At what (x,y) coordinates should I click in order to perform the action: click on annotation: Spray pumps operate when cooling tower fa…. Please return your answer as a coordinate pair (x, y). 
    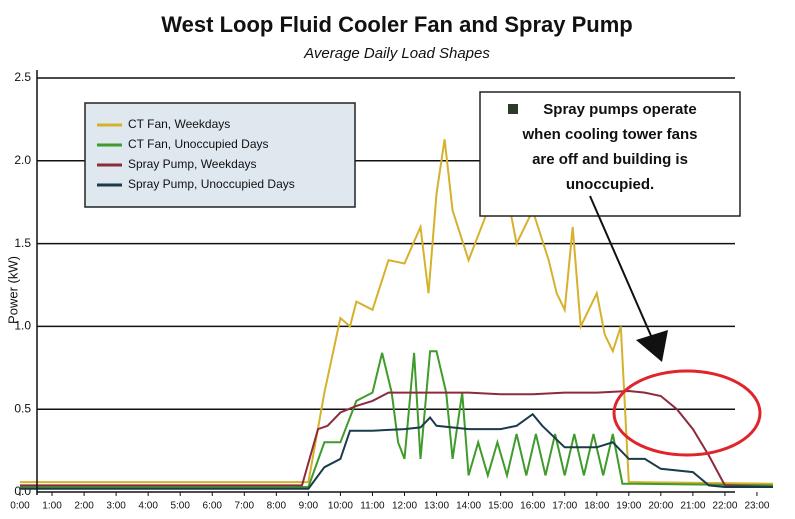
    Looking at the image, I should click on (610, 154).